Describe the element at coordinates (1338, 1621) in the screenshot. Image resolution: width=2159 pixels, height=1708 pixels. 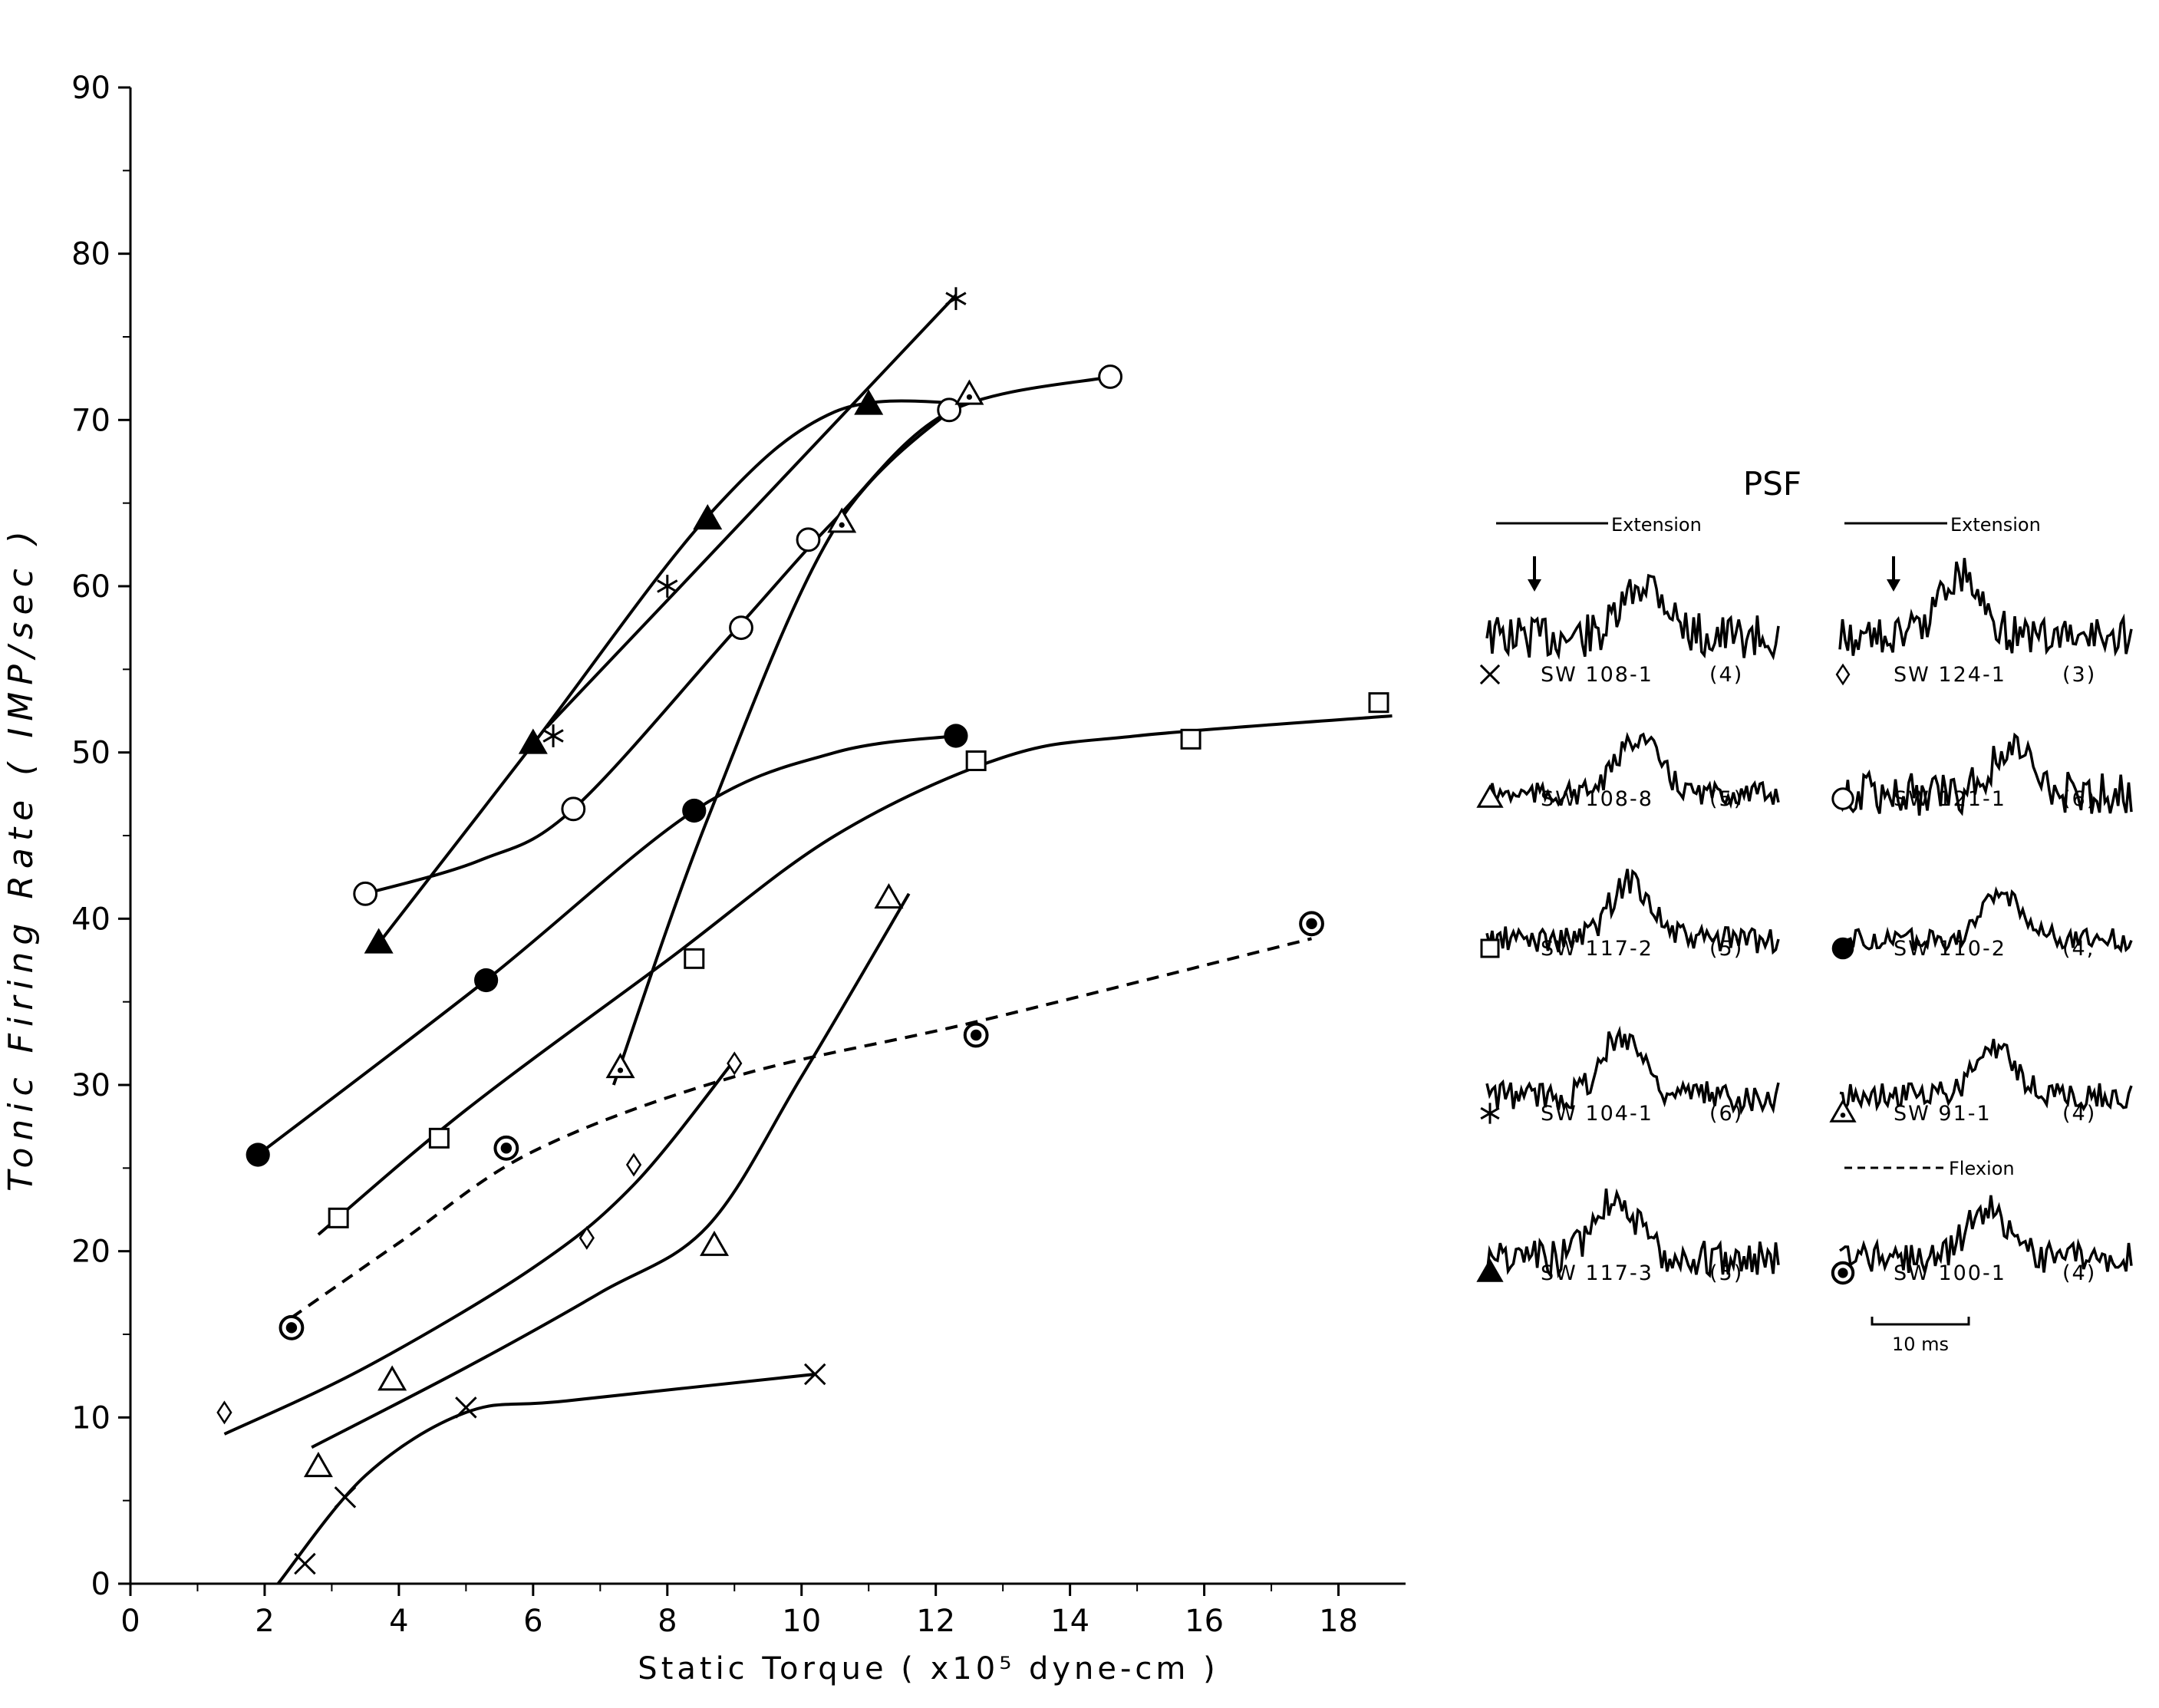
I see `x-tick-label: 18` at that location.